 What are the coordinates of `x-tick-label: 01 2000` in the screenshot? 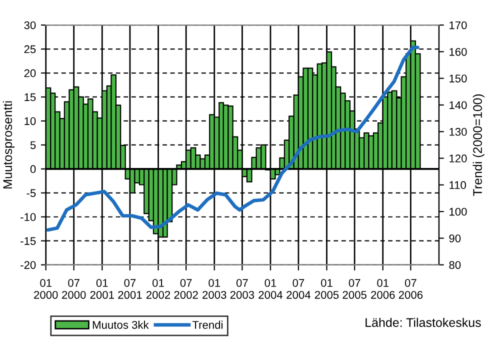 It's located at (46, 289).